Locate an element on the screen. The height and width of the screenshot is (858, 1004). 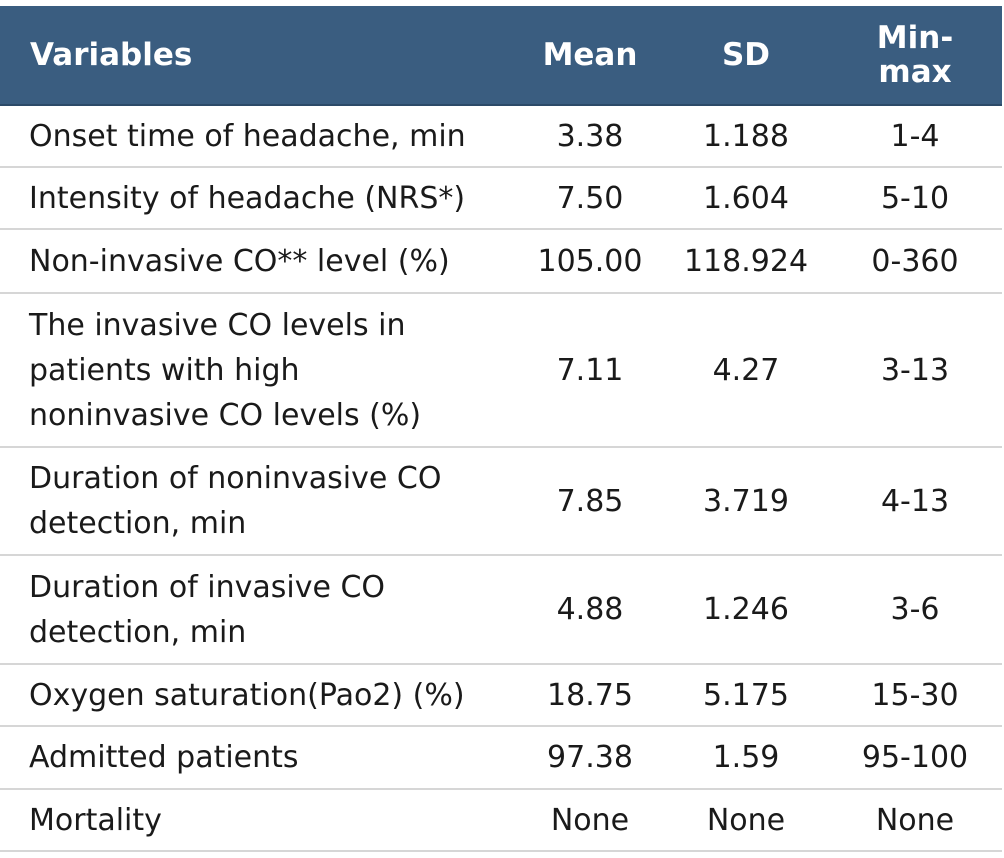
cell-sd: 1.604 is located at coordinates (746, 198).